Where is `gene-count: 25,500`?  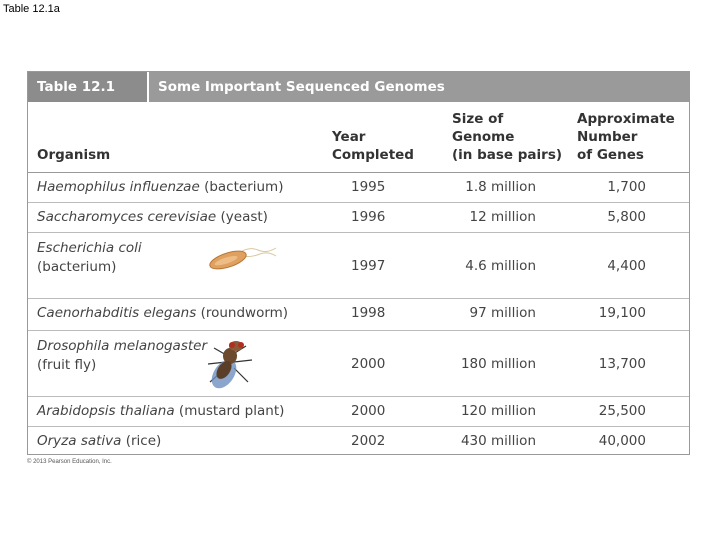 gene-count: 25,500 is located at coordinates (622, 411).